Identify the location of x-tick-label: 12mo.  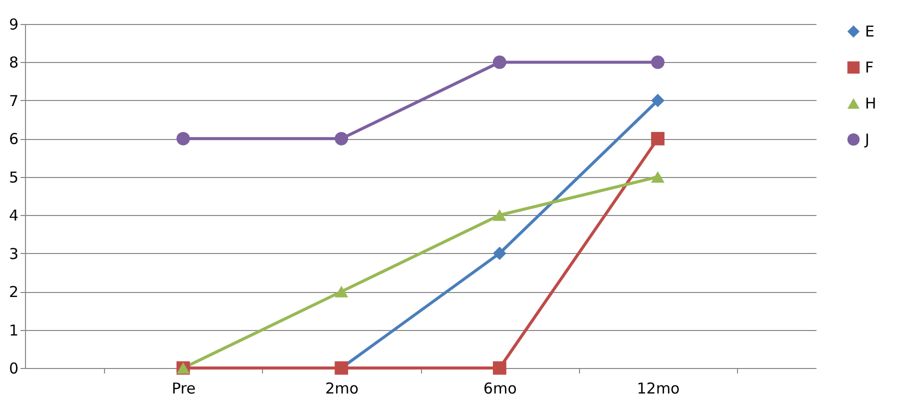
(658, 389).